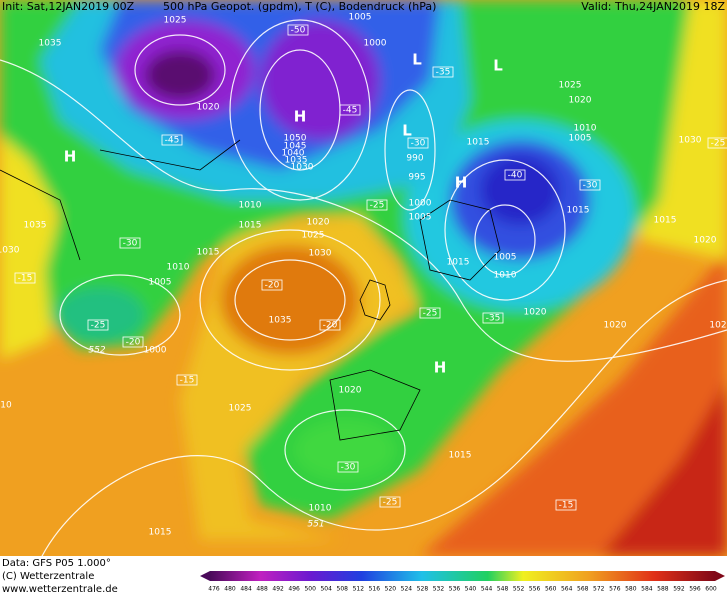  I want to click on colorbar-label: 532, so click(439, 589).